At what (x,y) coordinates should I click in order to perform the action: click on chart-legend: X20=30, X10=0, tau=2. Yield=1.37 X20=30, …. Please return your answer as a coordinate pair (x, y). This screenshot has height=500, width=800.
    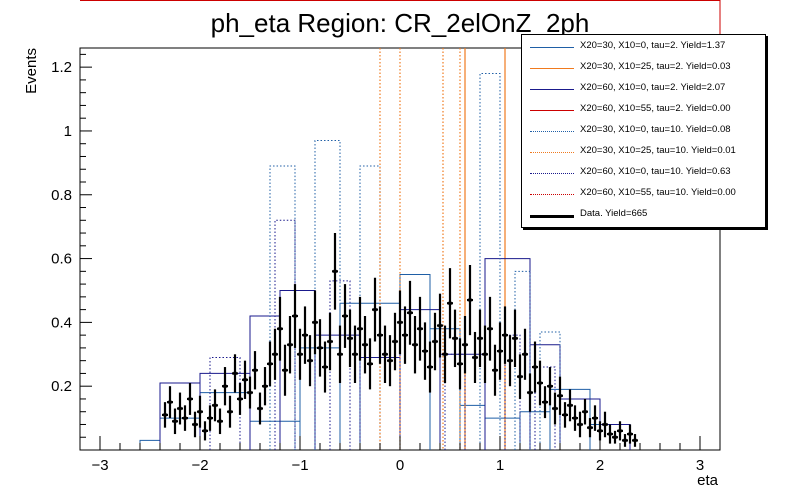
    Looking at the image, I should click on (643, 131).